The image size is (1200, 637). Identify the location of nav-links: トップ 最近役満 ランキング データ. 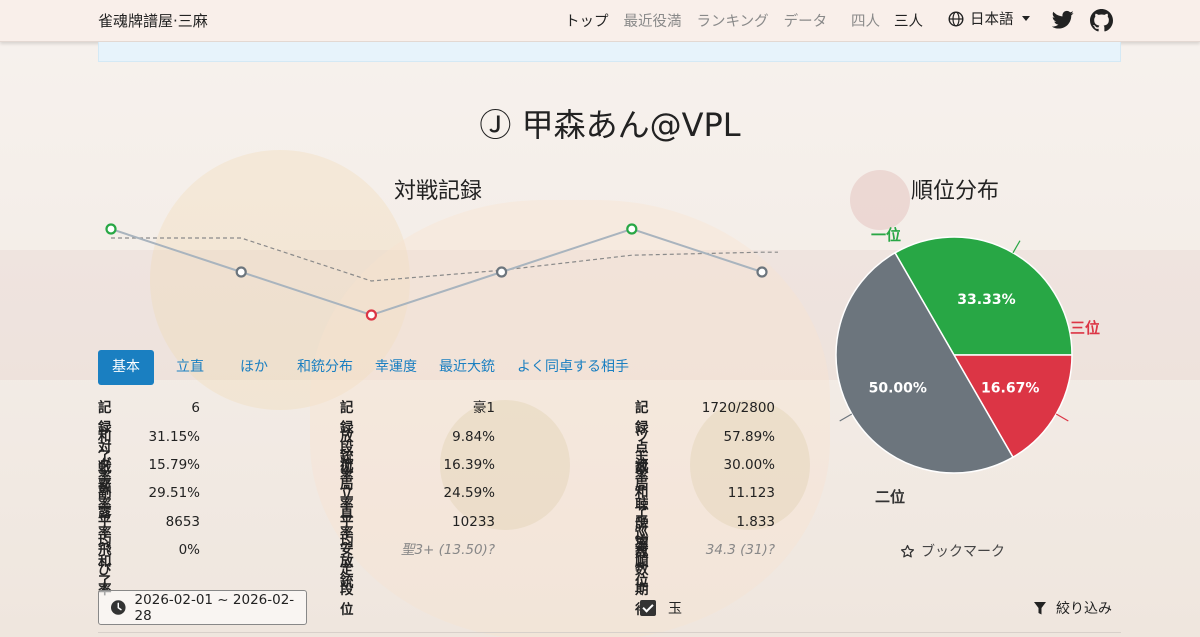
(703, 20).